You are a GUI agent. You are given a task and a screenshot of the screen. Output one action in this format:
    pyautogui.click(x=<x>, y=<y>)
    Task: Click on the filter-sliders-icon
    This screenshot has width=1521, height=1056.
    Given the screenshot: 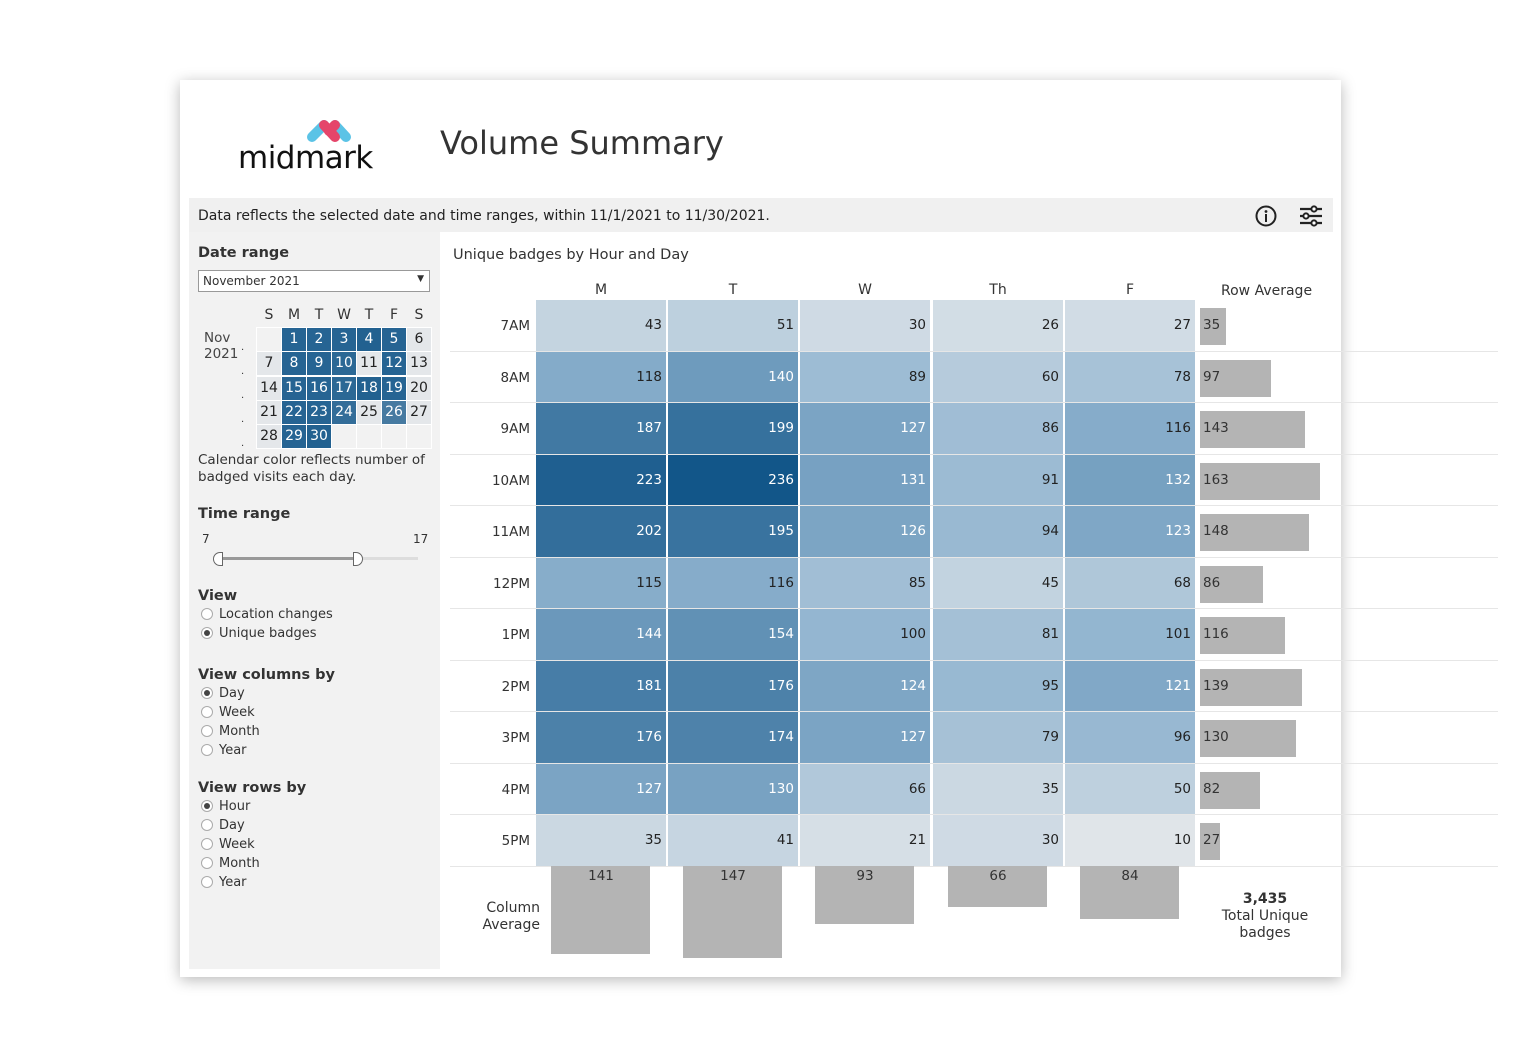 What is the action you would take?
    pyautogui.click(x=1311, y=216)
    